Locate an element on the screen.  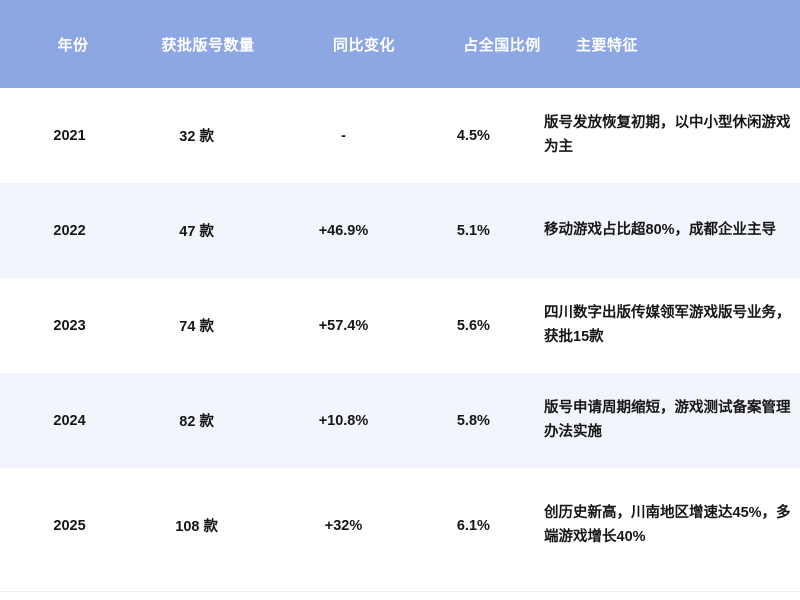
cell-year: 2021 is located at coordinates (69, 135).